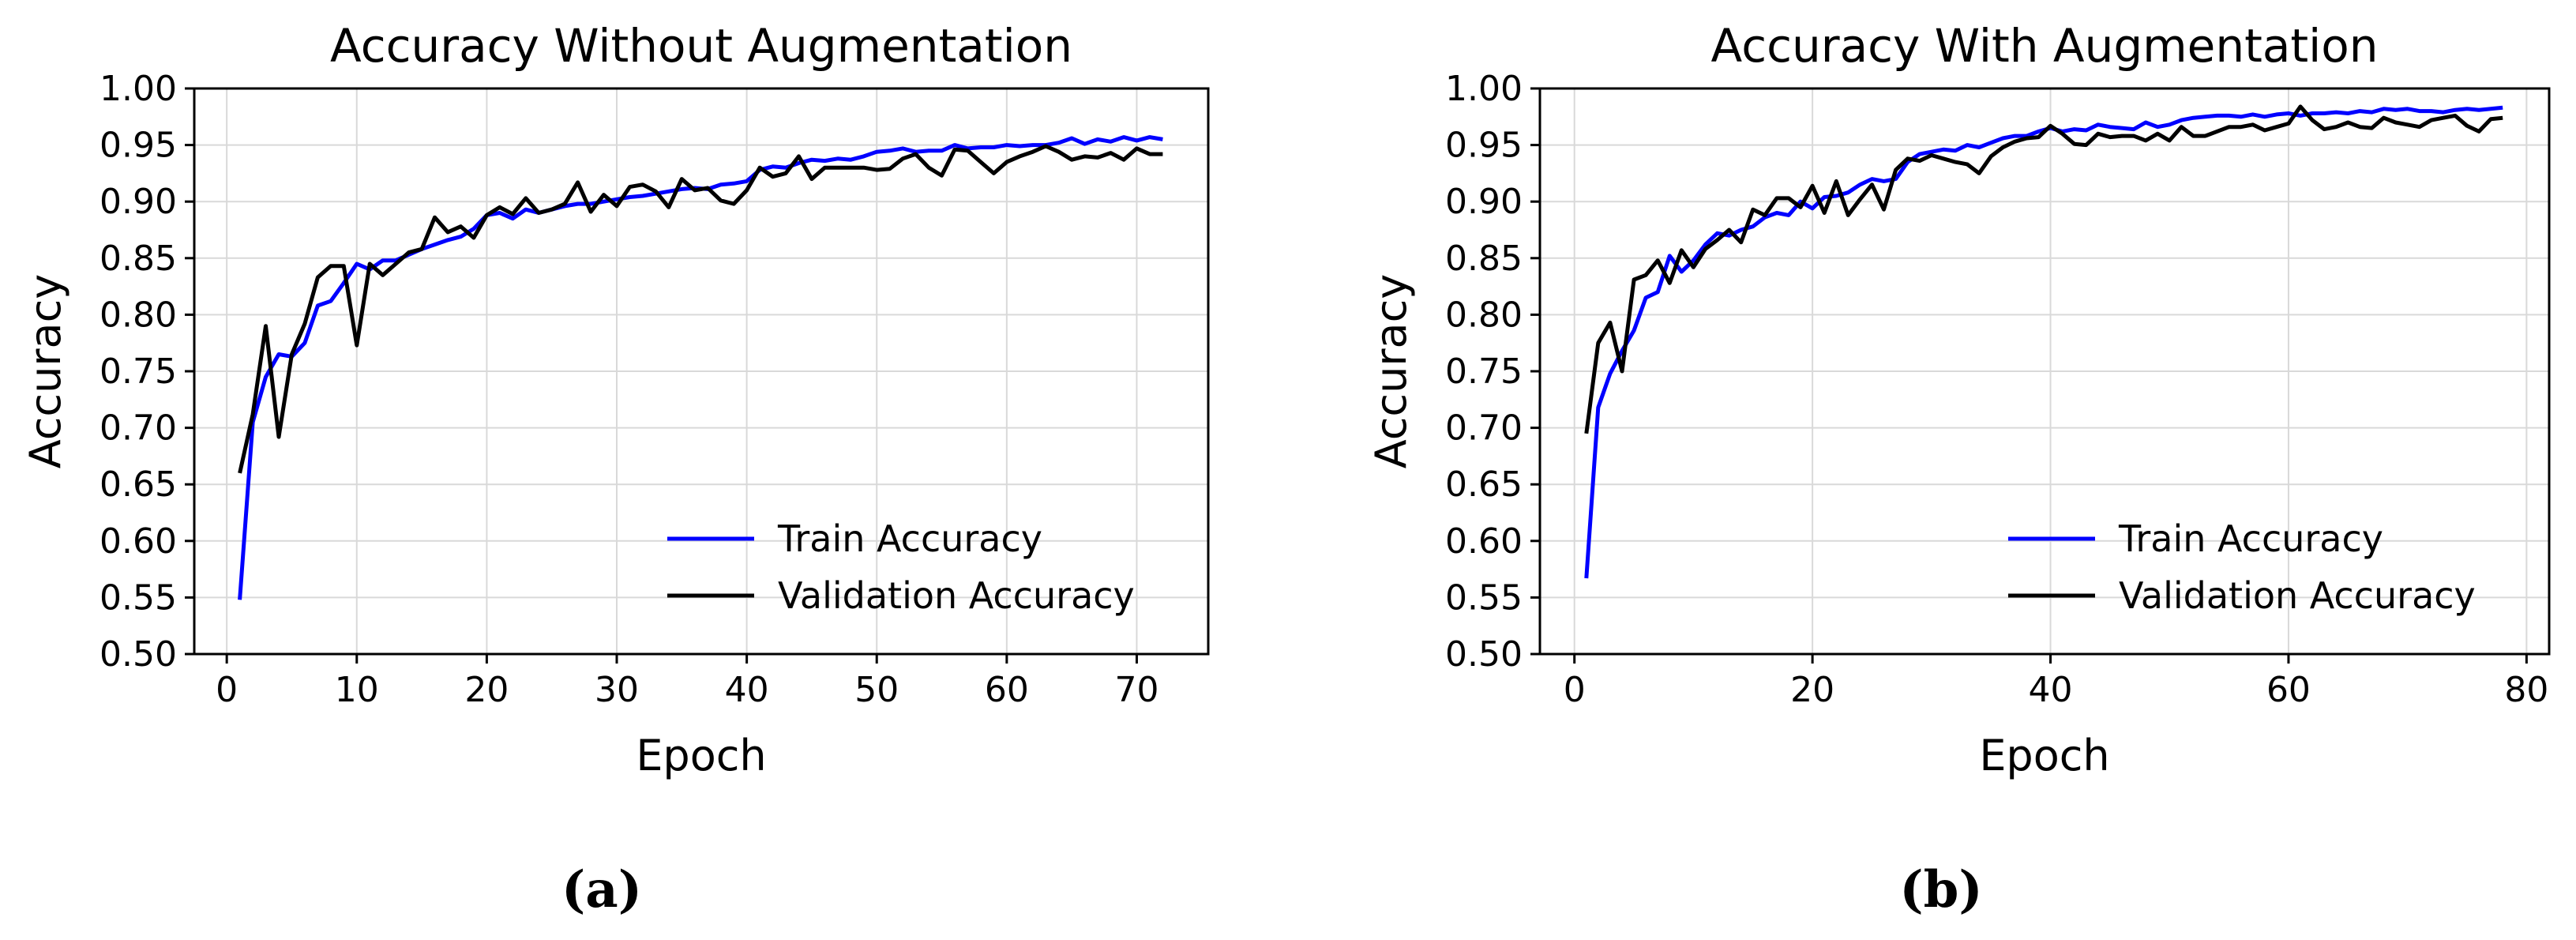  Describe the element at coordinates (701, 46) in the screenshot. I see `chart-title: Accuracy Without Augmentation` at that location.